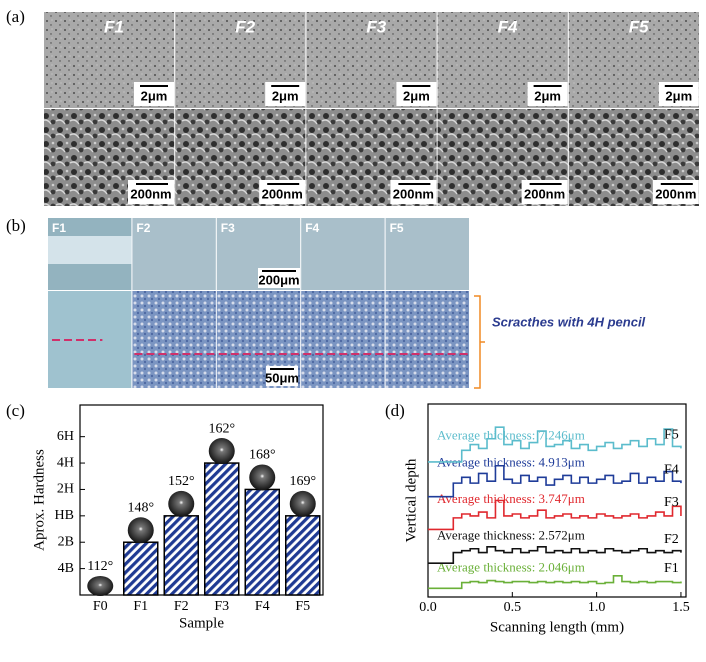 The width and height of the screenshot is (706, 662). Describe the element at coordinates (100, 566) in the screenshot. I see `contact-angle: 112°` at that location.